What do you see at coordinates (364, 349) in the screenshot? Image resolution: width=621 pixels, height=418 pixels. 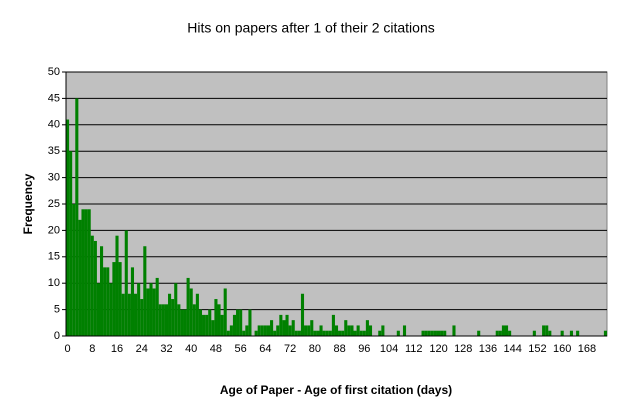 I see `x-tick-label: 96` at bounding box center [364, 349].